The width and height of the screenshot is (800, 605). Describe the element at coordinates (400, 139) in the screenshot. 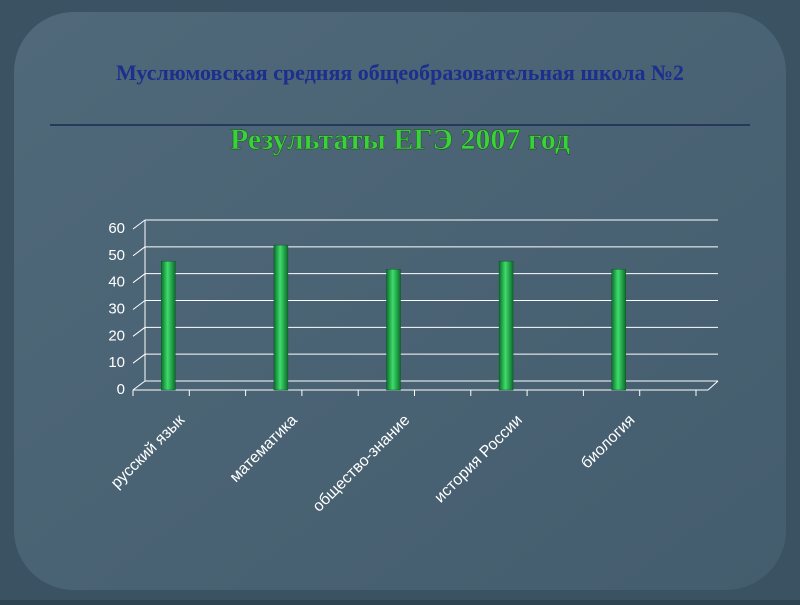

I see `chart-subtitle: Результаты ЕГЭ 2007 год` at that location.